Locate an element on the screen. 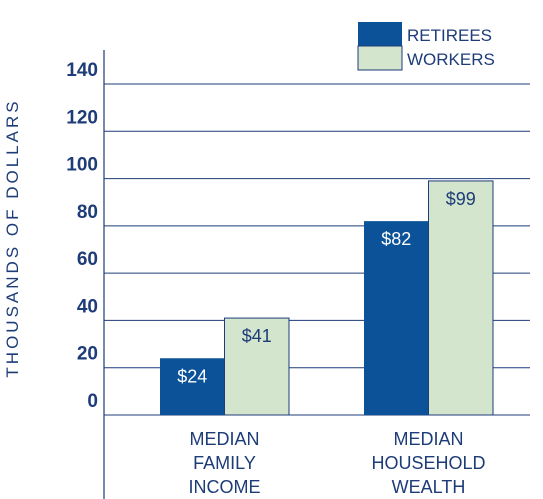  x-tick-label-line: HOUSEHOLD is located at coordinates (428, 463).